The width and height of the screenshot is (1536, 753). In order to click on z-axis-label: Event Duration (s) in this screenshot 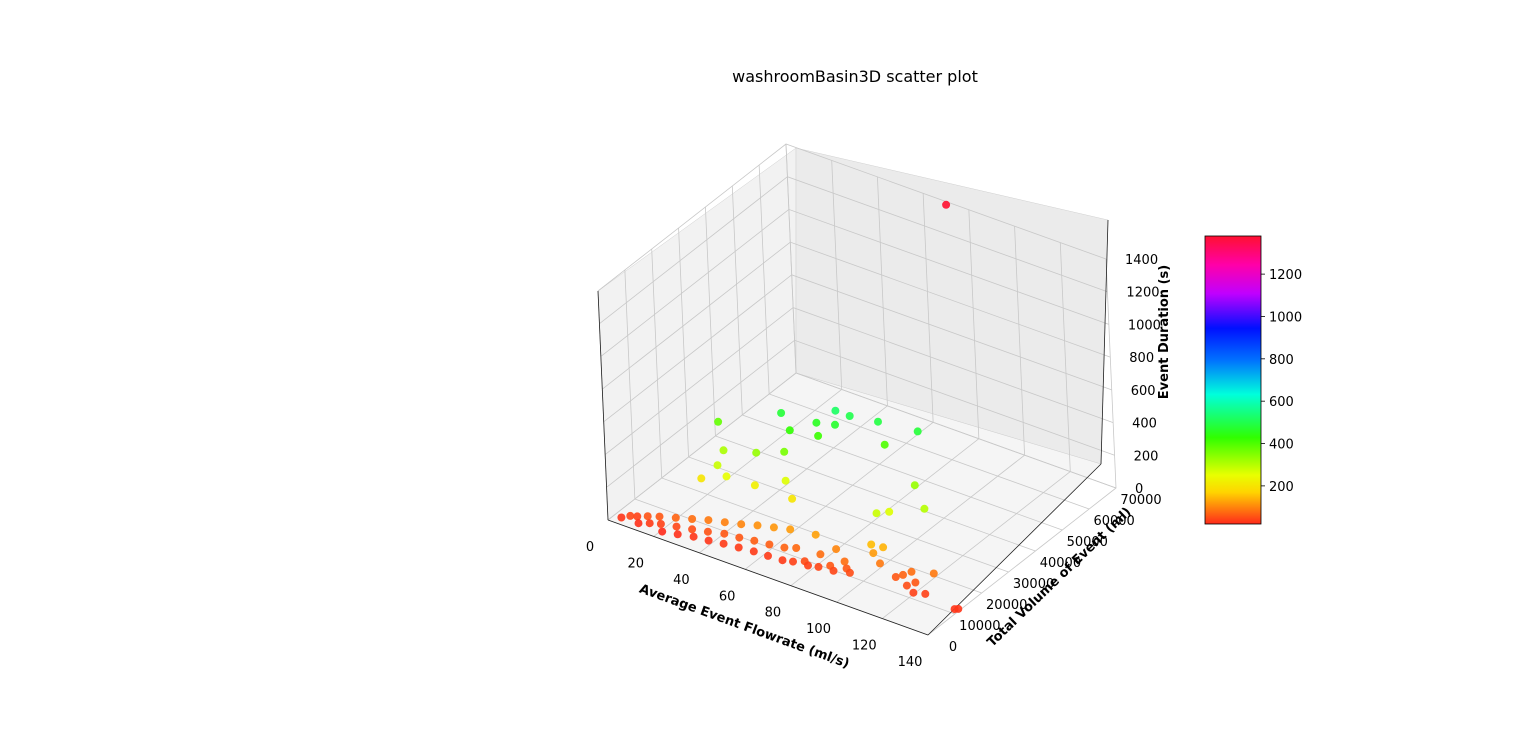, I will do `click(1164, 332)`.